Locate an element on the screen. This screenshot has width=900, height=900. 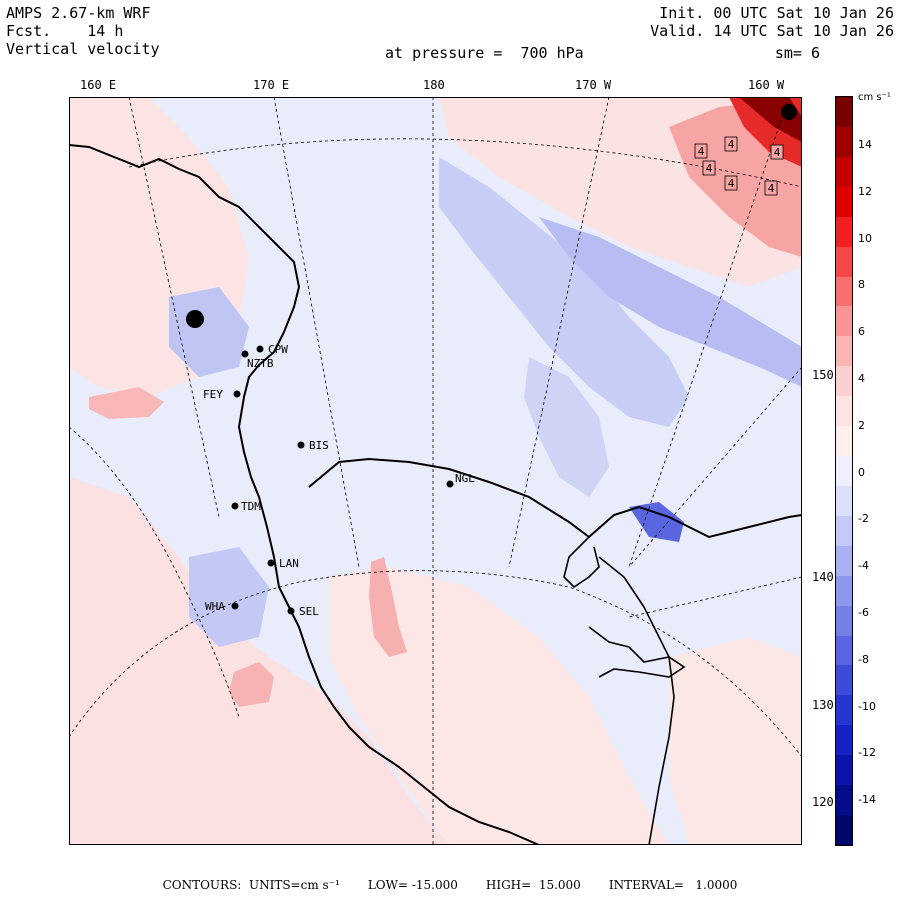
station-sel: SEL is located at coordinates (303, 611).